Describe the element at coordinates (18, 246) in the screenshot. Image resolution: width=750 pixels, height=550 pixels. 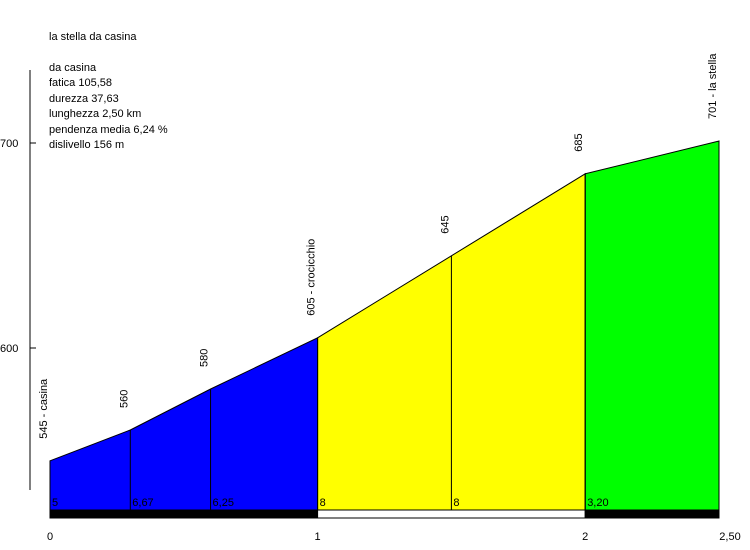
I see `y-axis-ticks: 600 700` at that location.